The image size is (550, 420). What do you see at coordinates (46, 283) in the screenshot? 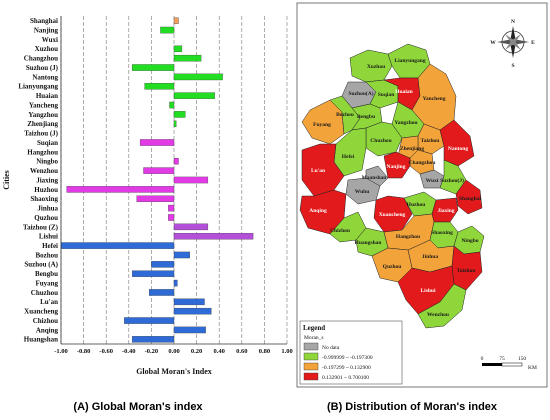
I see `city-label: Fuyang` at bounding box center [46, 283].